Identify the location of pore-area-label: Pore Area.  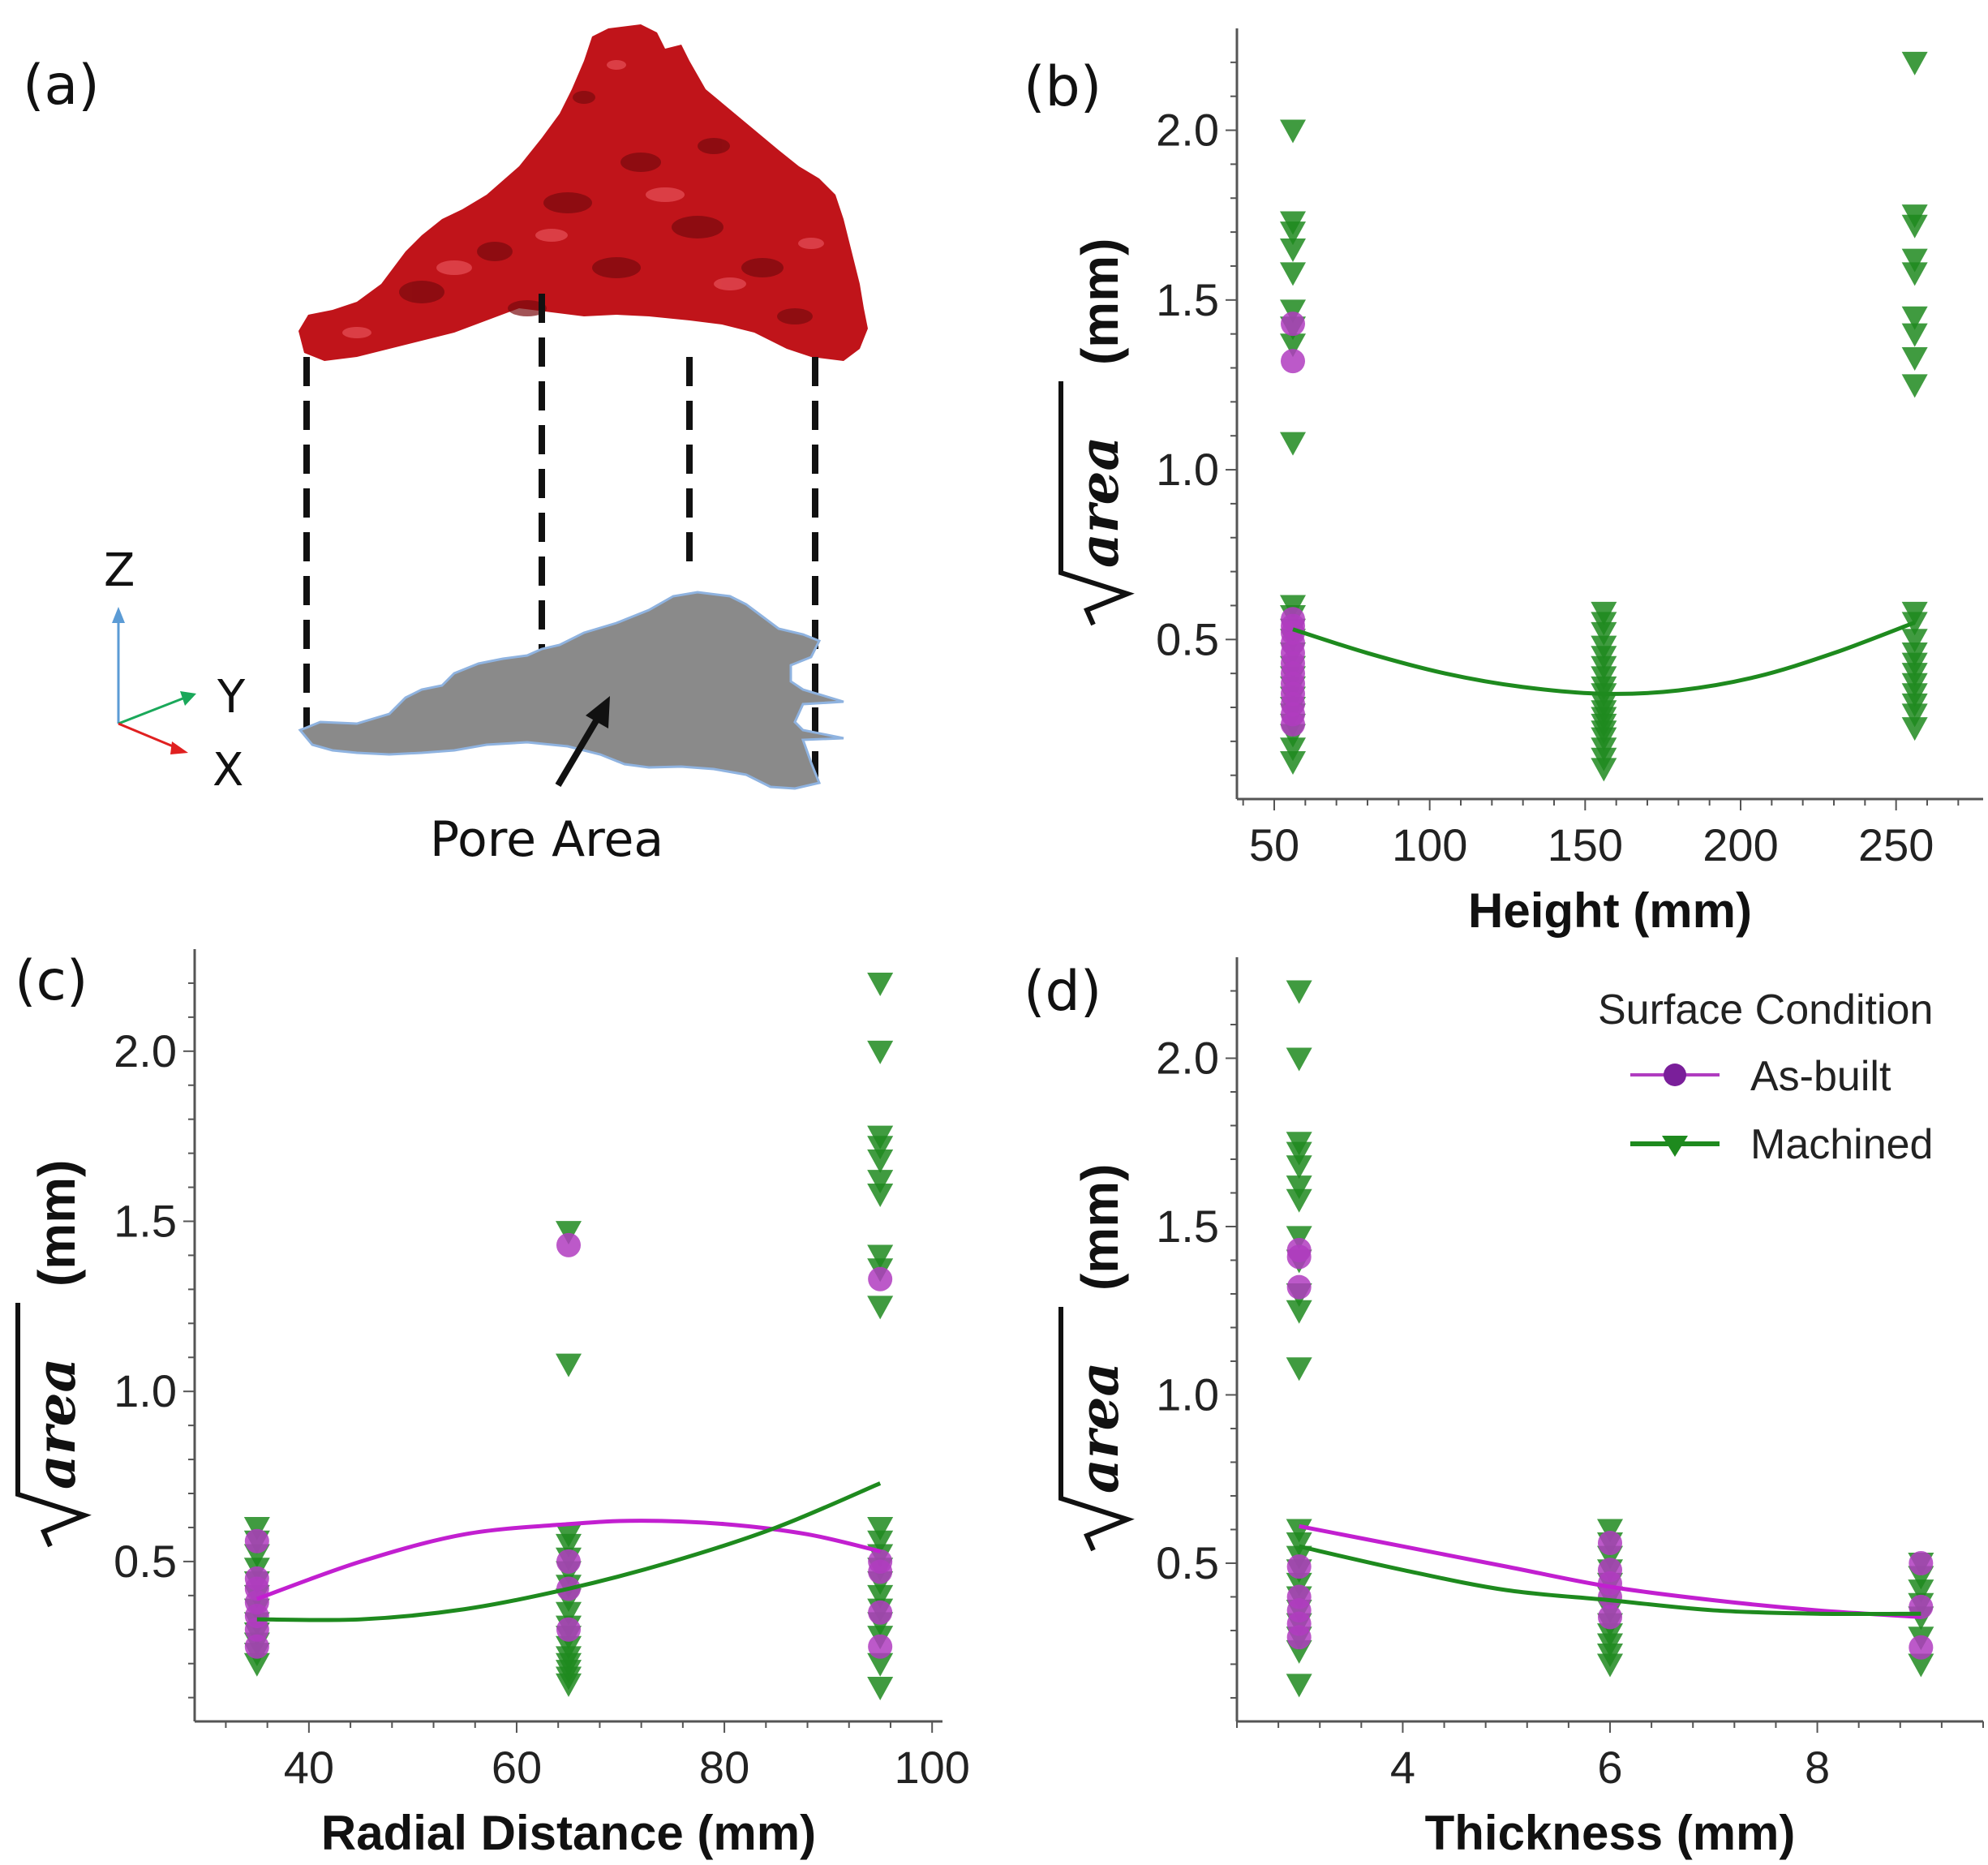
(546, 840).